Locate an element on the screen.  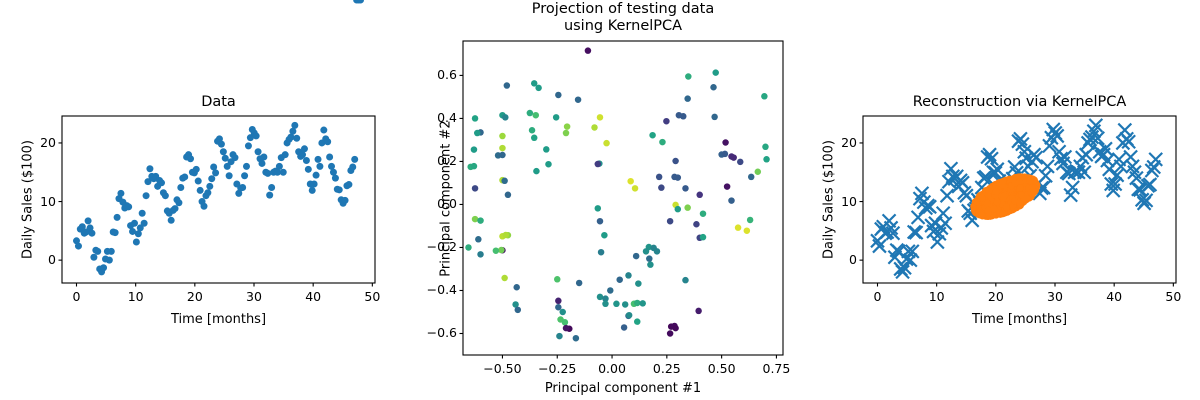
x-tick-label: 30 is located at coordinates (1055, 296).